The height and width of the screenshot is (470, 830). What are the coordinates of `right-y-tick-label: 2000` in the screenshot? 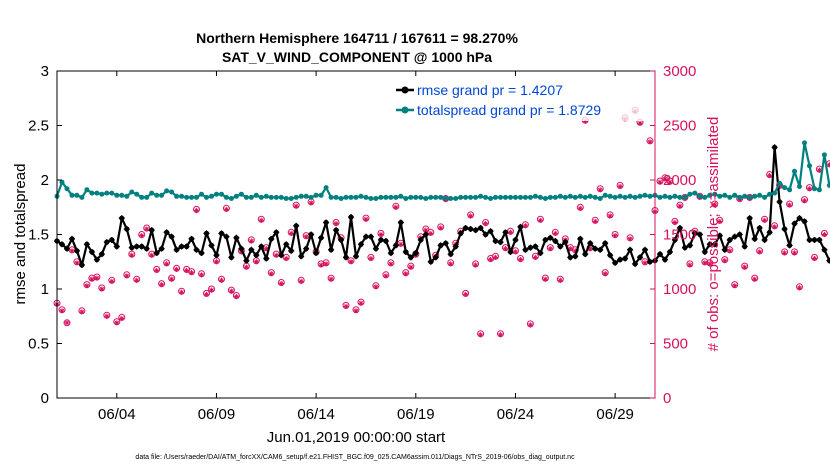 It's located at (679, 180).